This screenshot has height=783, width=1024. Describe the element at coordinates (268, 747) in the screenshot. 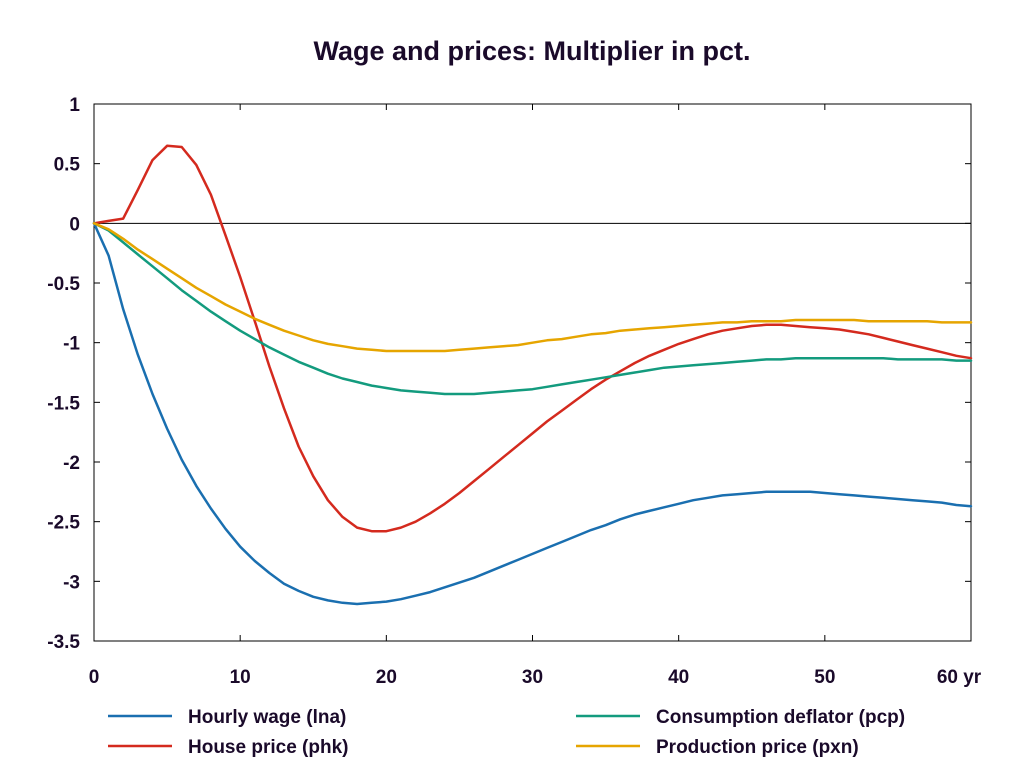

I see `legend-label-house-price-phk: House price (phk)` at that location.